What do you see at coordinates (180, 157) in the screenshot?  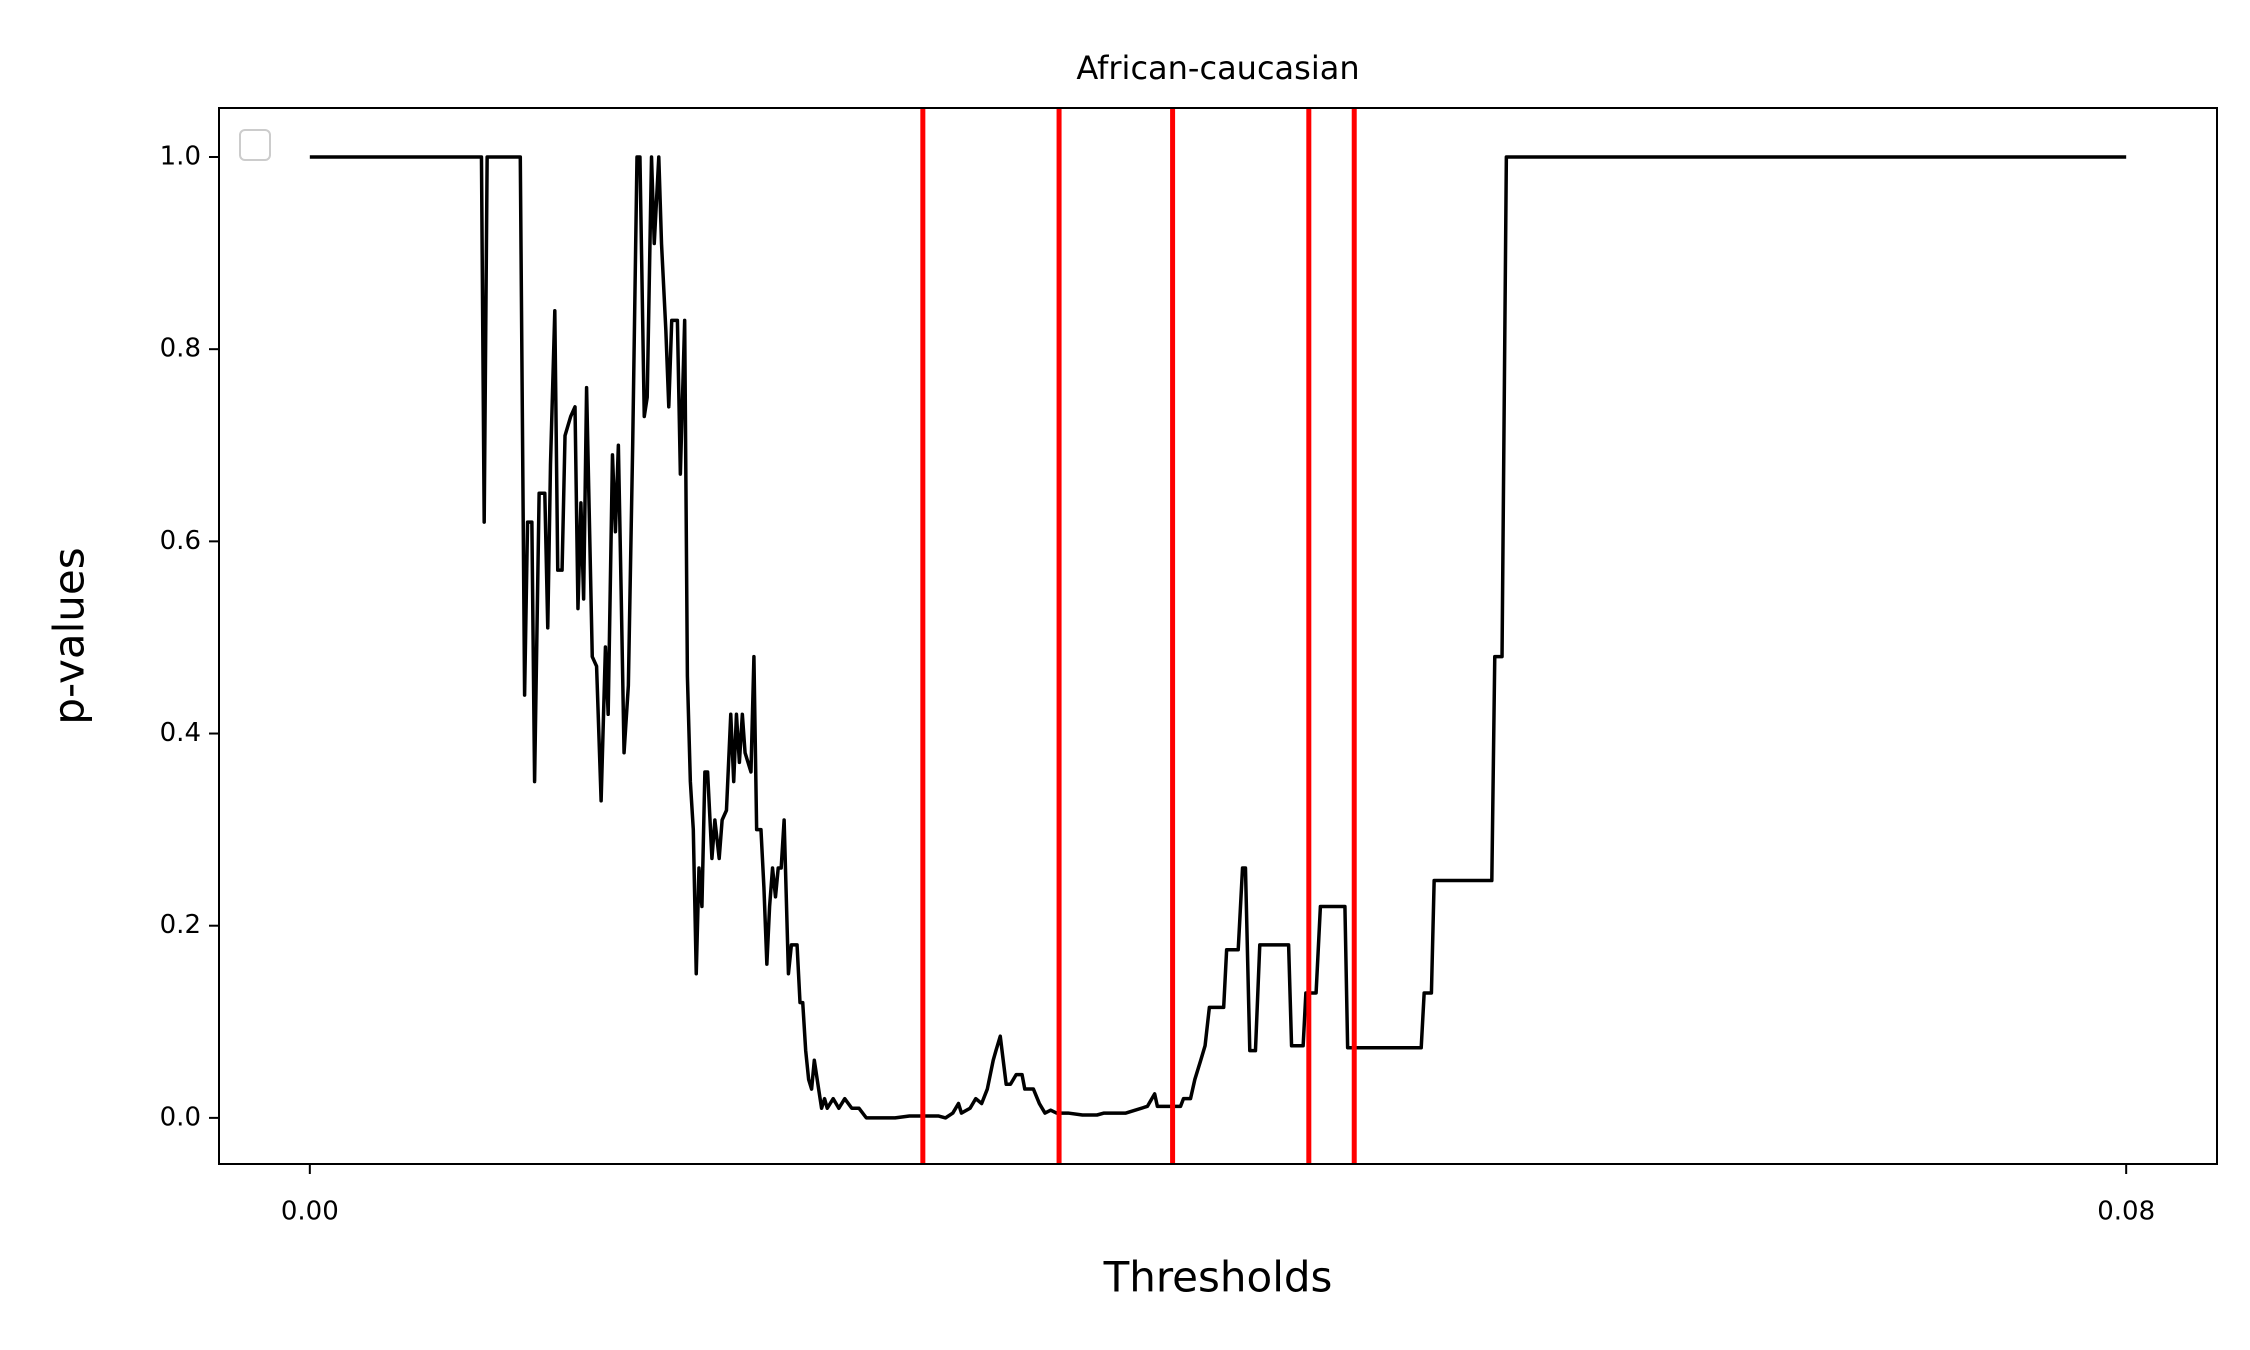 I see `y-tick-label: 1.0` at bounding box center [180, 157].